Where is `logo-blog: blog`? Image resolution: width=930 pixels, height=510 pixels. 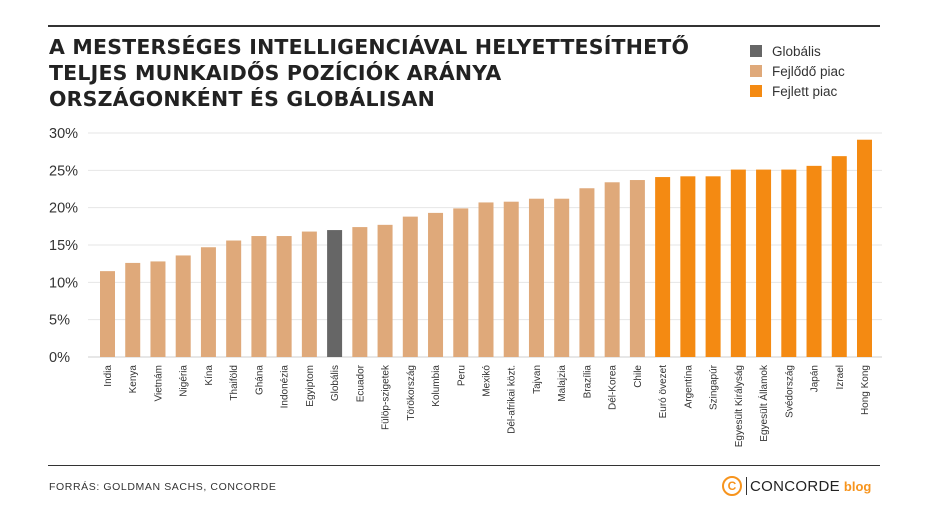 logo-blog: blog is located at coordinates (857, 486).